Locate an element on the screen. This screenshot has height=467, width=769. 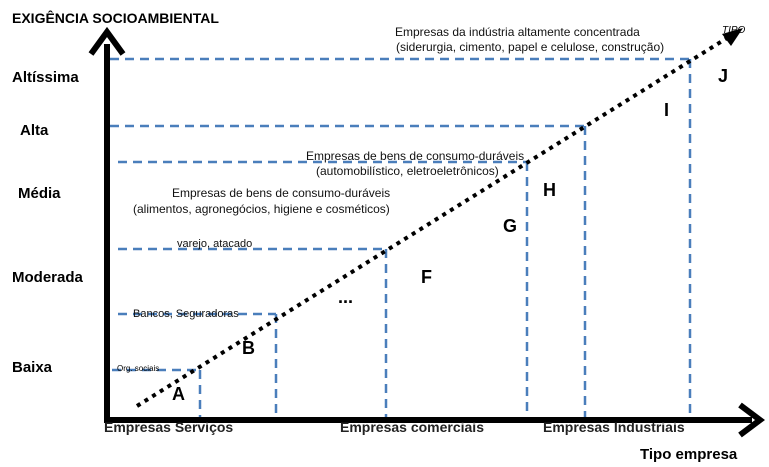
y-level-altissima: Altíssima is located at coordinates (45, 77).